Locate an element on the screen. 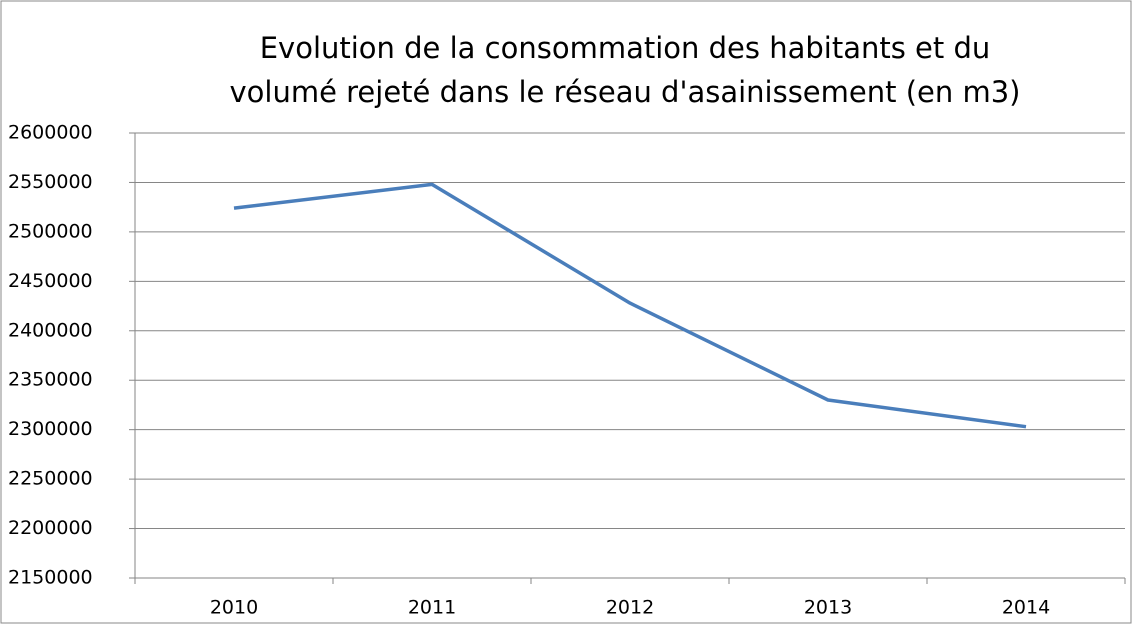 The width and height of the screenshot is (1133, 625). y-tick-label: 2250000 is located at coordinates (50, 479).